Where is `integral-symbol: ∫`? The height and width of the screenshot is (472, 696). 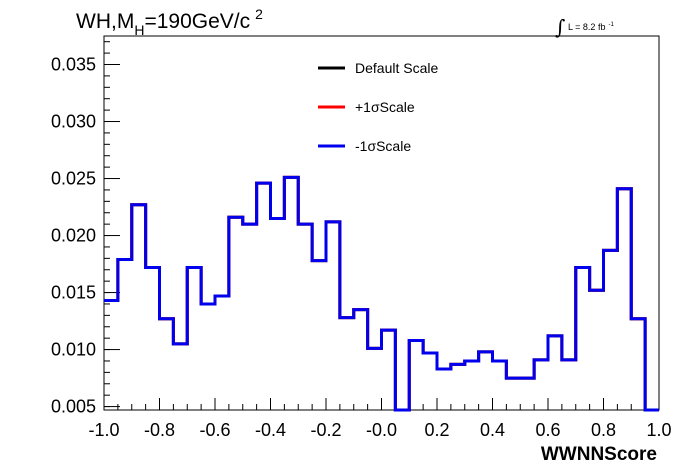 integral-symbol: ∫ is located at coordinates (560, 27).